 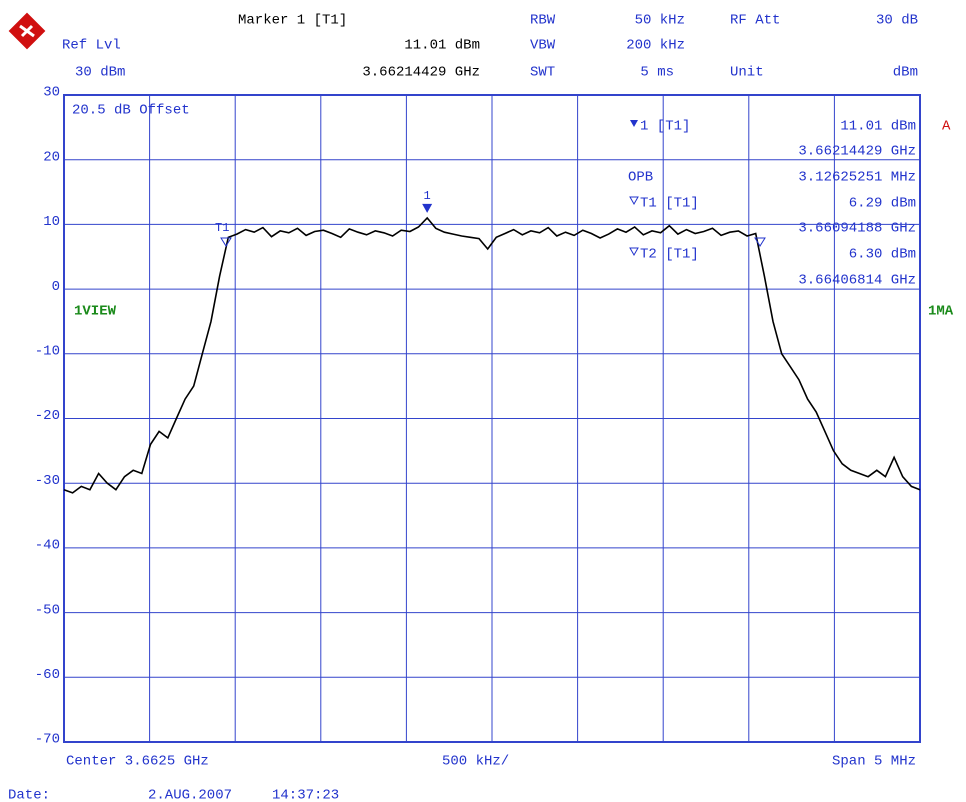 What do you see at coordinates (226, 242) in the screenshot?
I see `t1-marker` at bounding box center [226, 242].